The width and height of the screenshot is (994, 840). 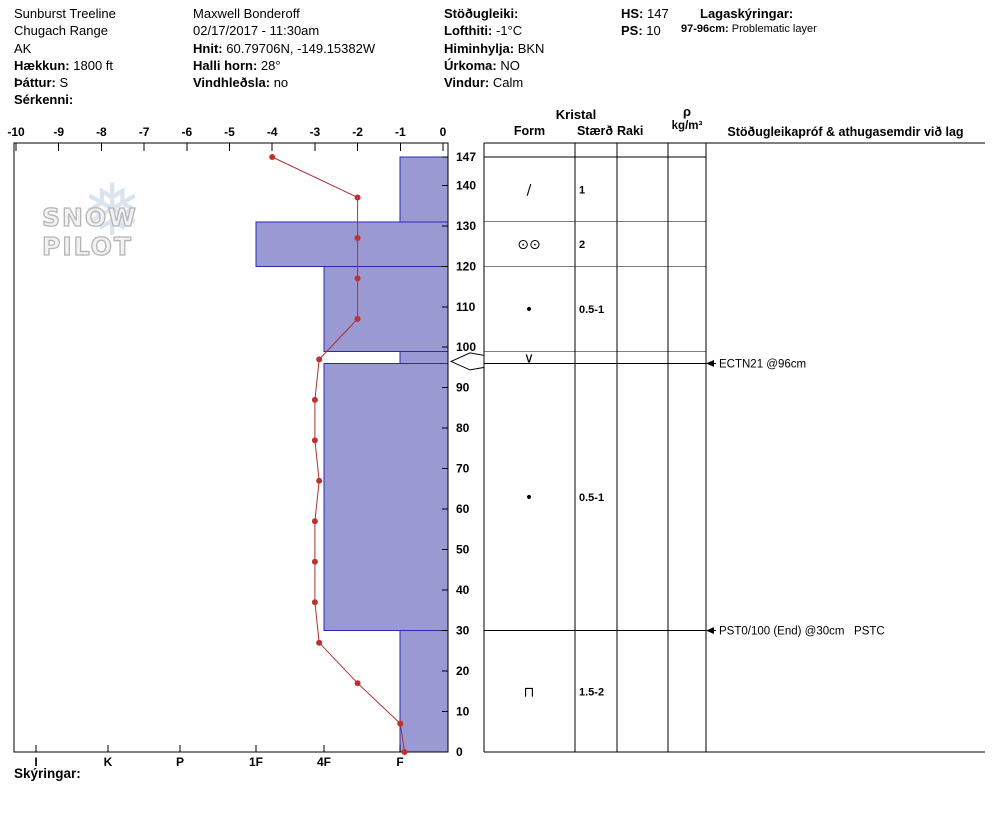 What do you see at coordinates (591, 692) in the screenshot?
I see `grain-size-layer-5: 1.5-2` at bounding box center [591, 692].